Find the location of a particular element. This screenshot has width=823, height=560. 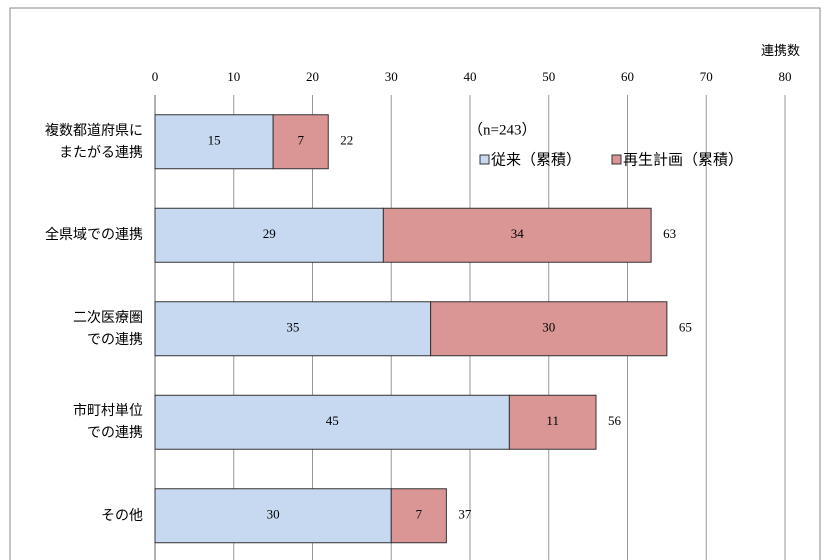

value-label: 35 is located at coordinates (292, 327).